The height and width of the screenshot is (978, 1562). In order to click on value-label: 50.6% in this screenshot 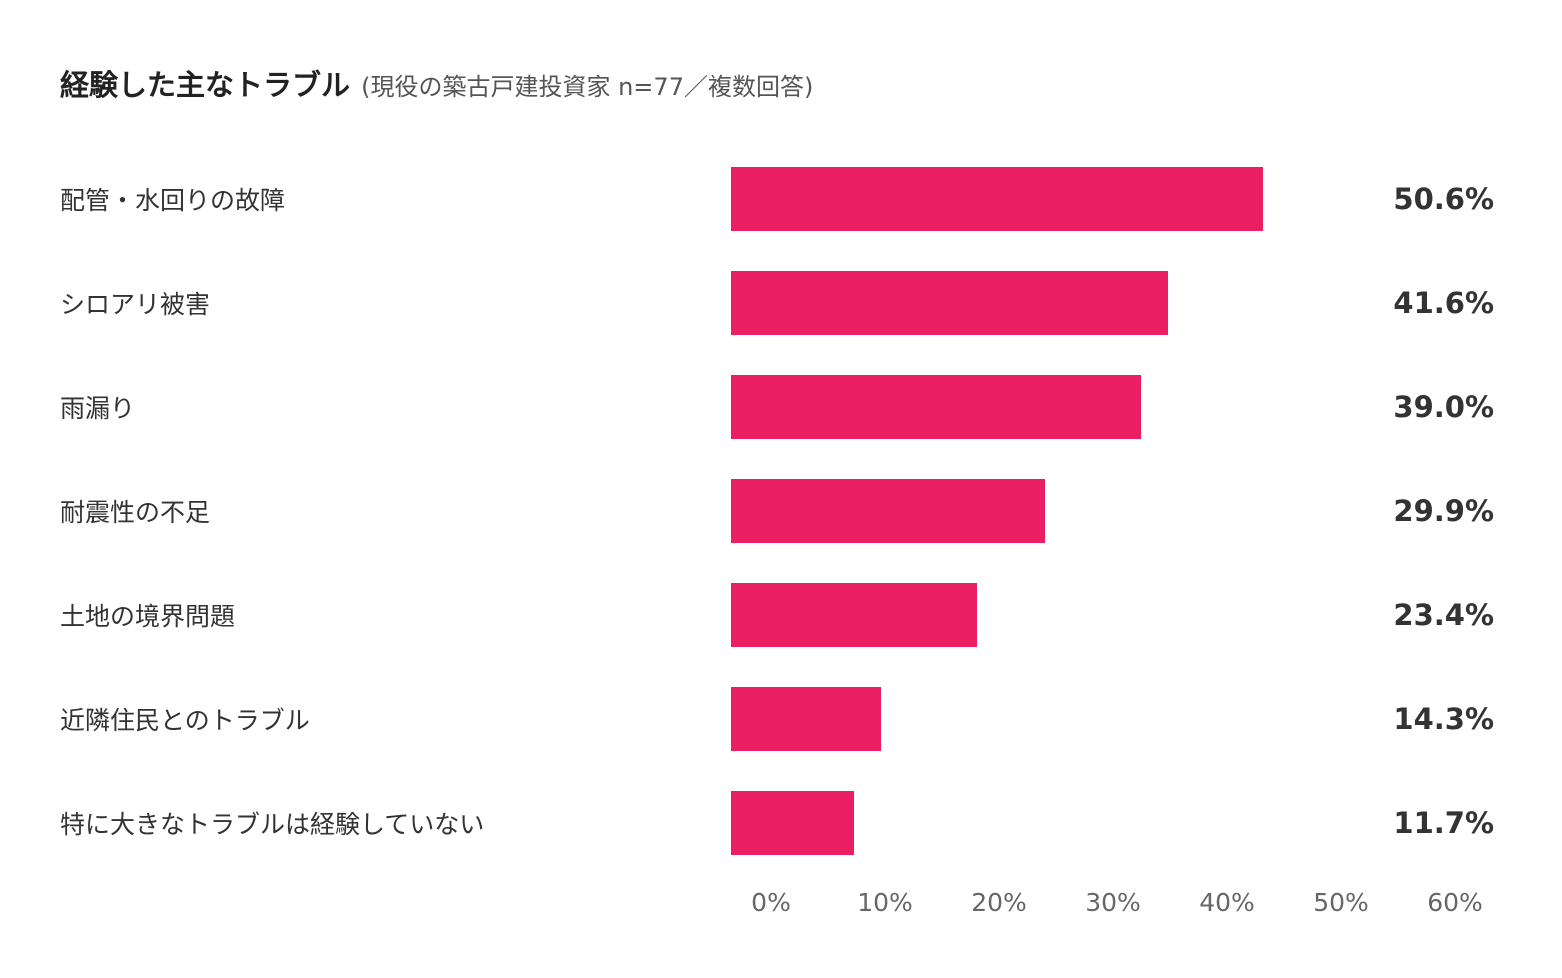, I will do `click(1443, 199)`.